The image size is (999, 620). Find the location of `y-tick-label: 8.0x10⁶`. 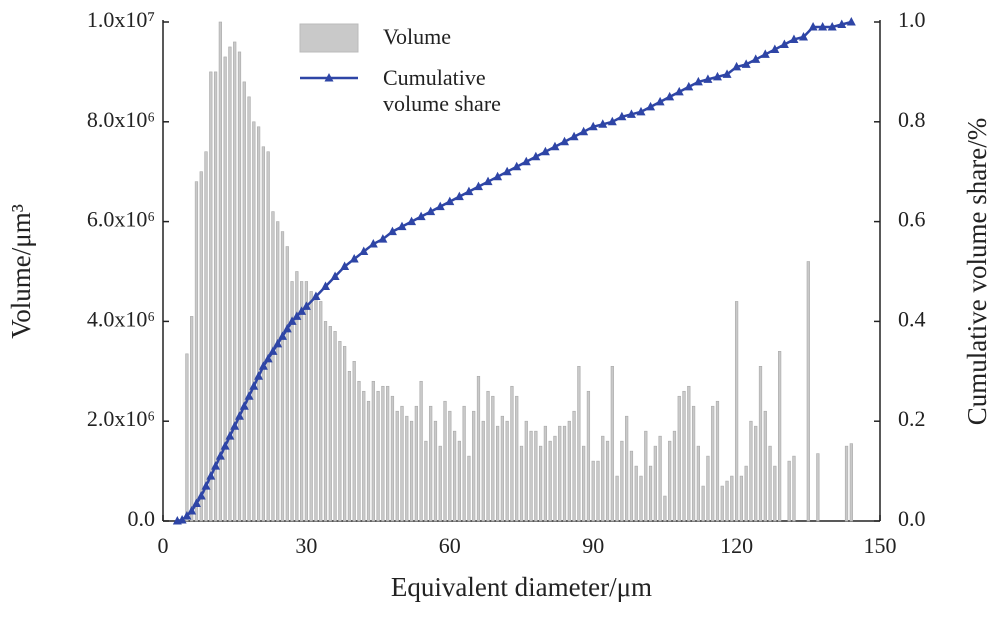

y-tick-label: 8.0x10⁶ is located at coordinates (121, 119).